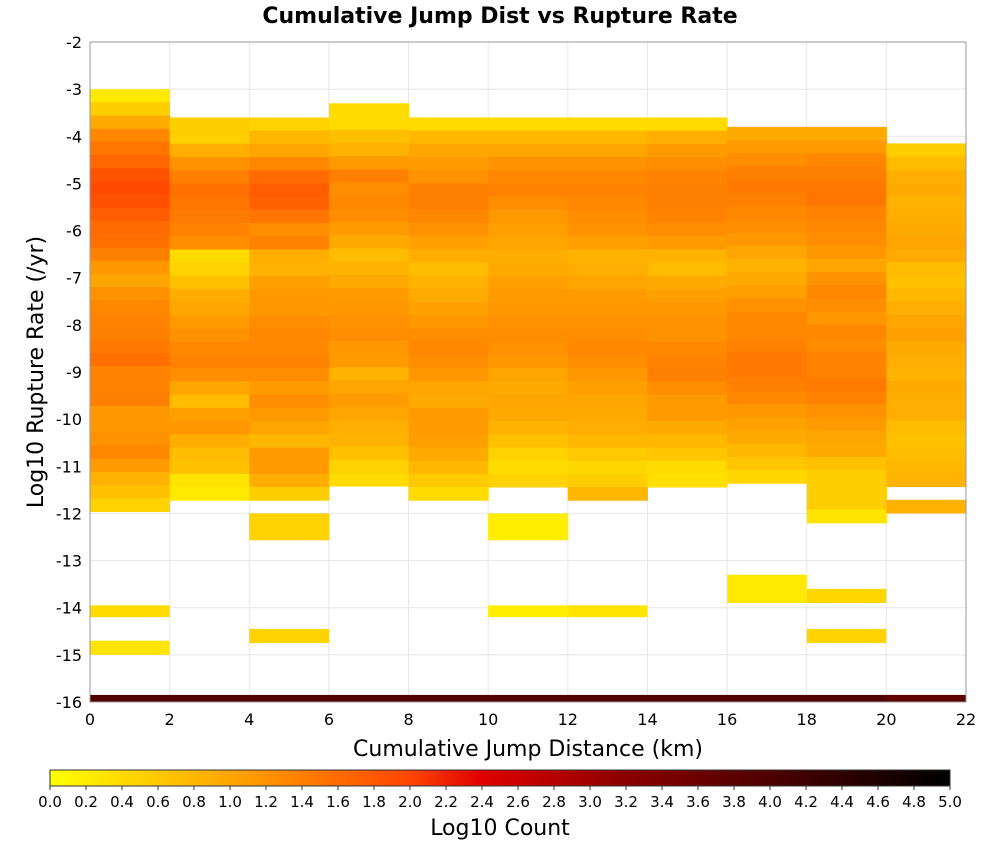 This screenshot has height=850, width=1000. What do you see at coordinates (249, 719) in the screenshot?
I see `x-tick-label: 4` at bounding box center [249, 719].